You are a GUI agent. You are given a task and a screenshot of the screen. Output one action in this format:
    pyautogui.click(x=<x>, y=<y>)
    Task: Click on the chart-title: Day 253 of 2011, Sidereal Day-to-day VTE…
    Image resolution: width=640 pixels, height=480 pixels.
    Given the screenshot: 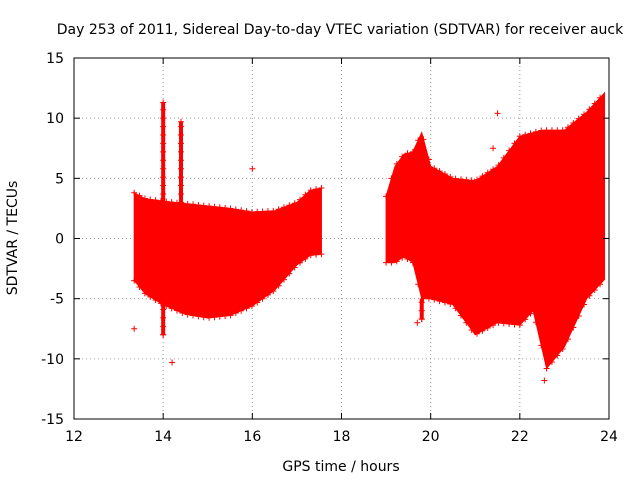 What is the action you would take?
    pyautogui.click(x=340, y=30)
    